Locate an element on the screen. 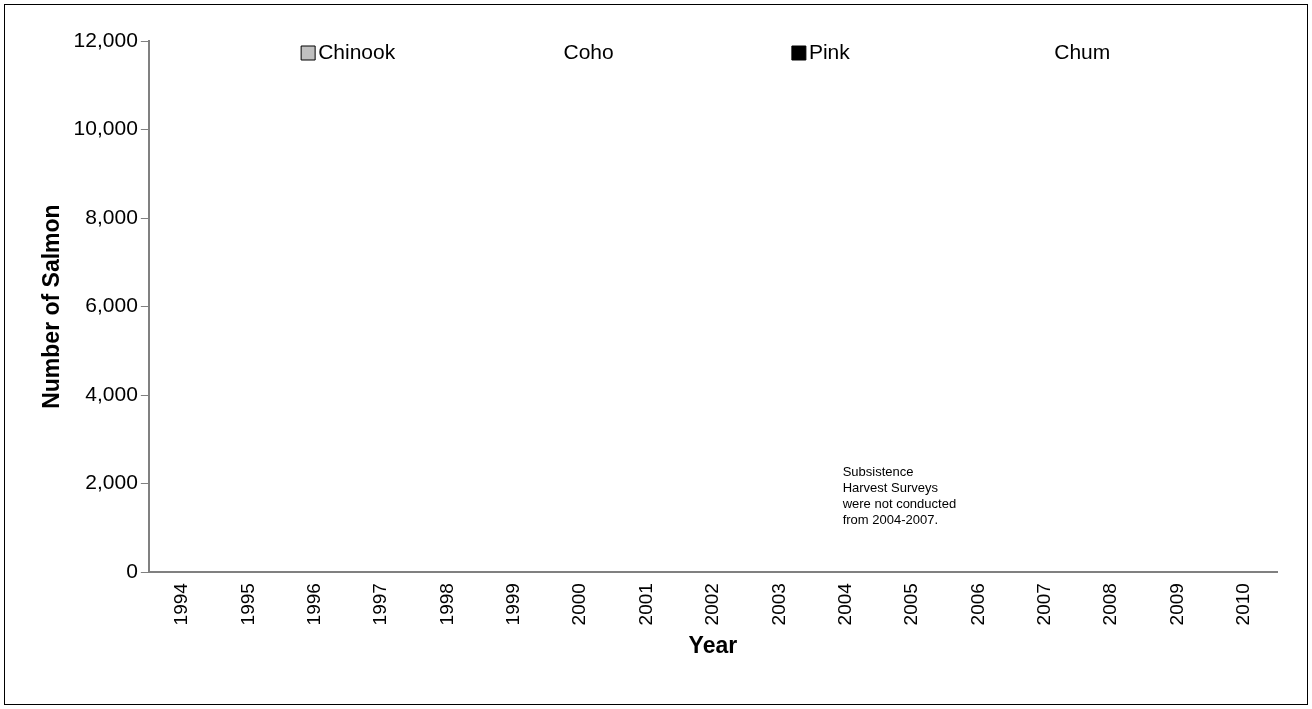 Image resolution: width=1312 pixels, height=709 pixels. annotation: Subsistence Harvest Surveys were not conducted from 2004-2007. is located at coordinates (899, 495).